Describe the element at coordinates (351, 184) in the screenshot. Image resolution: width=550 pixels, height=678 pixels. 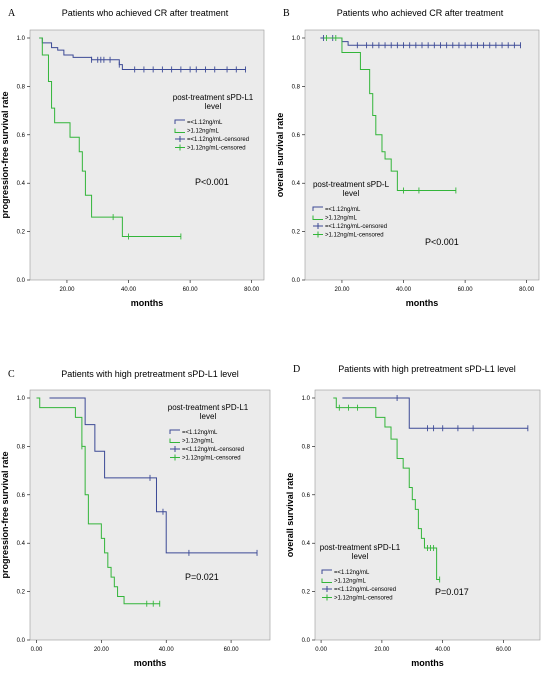
I see `legend-title: post-treatment sPD-L` at that location.